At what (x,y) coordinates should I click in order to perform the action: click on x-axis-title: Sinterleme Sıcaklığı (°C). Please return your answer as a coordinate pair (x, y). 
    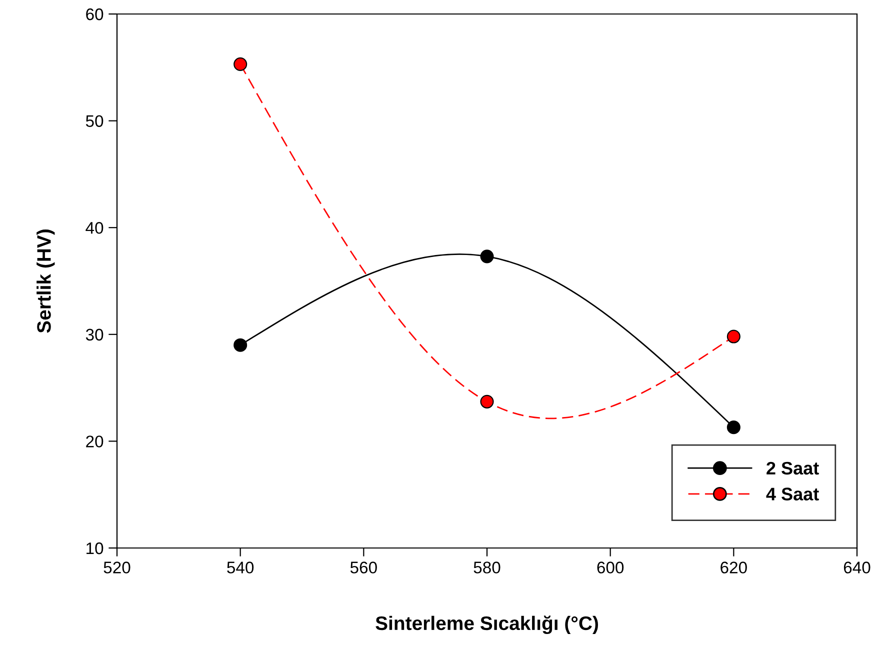
    Looking at the image, I should click on (487, 625).